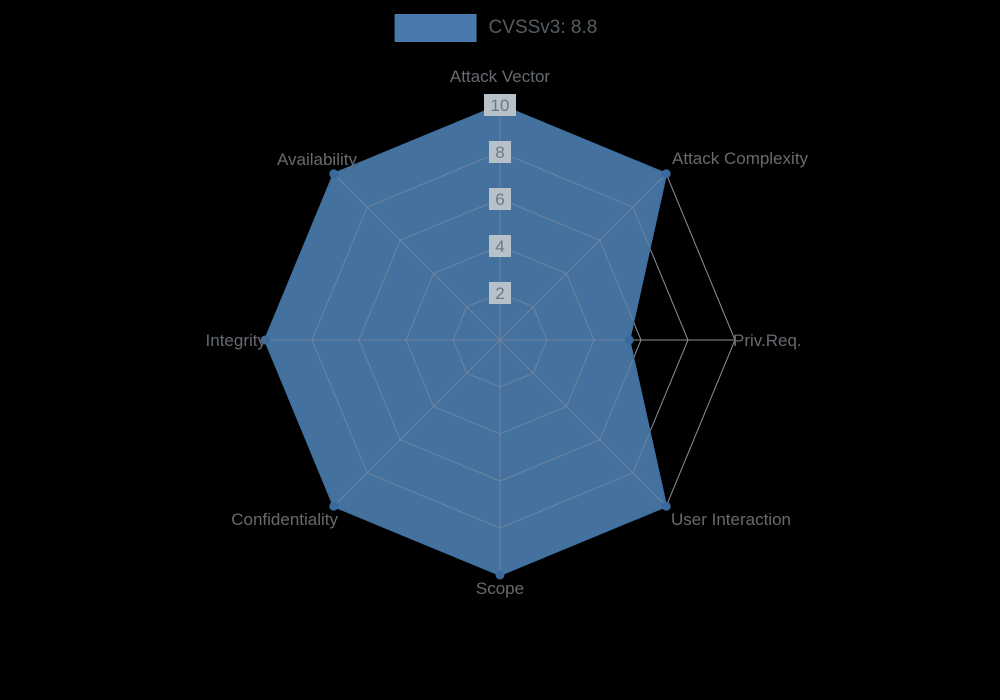  I want to click on legend-label: CVSSv3: 8.8, so click(543, 27).